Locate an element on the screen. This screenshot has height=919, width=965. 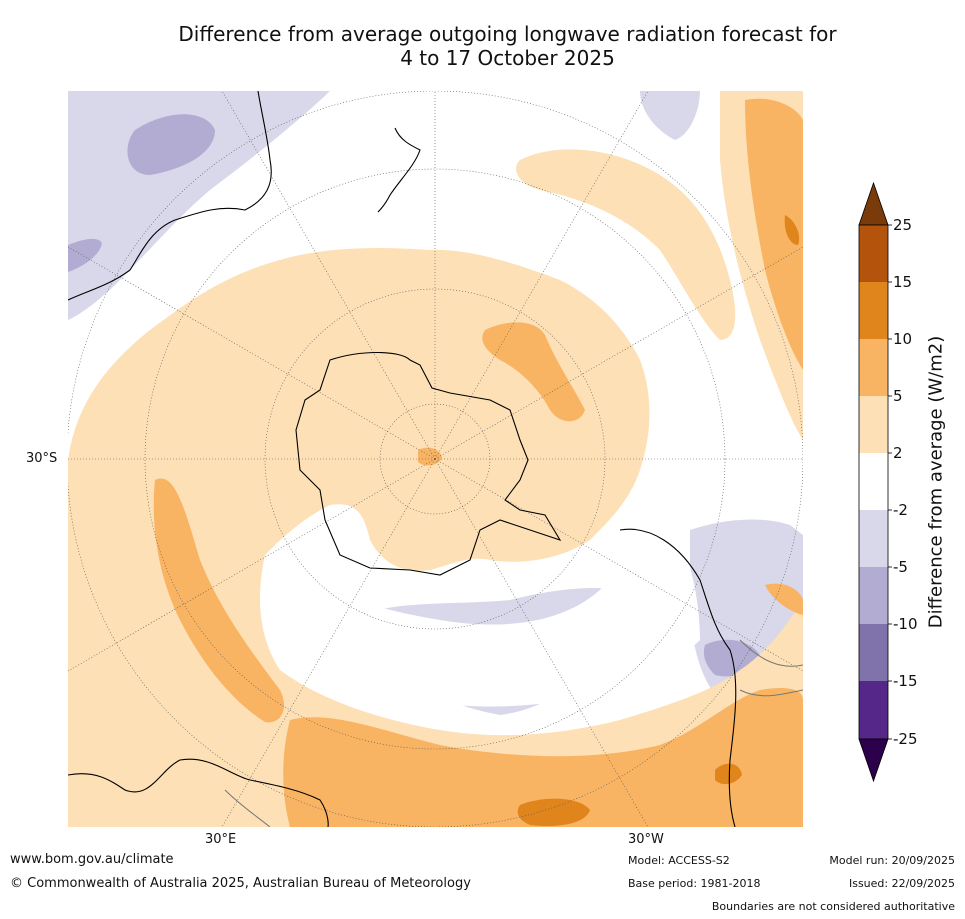
label-30w: 30°W is located at coordinates (646, 839).